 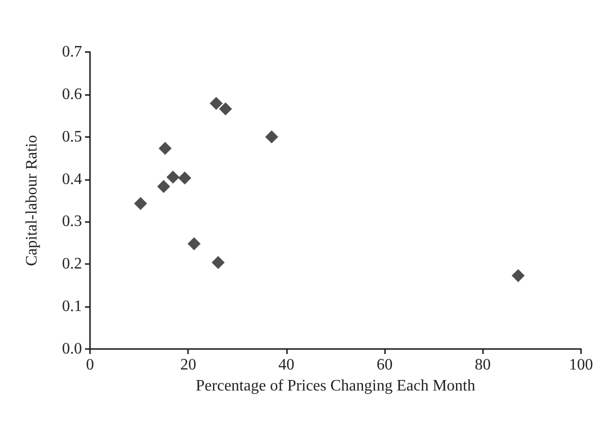 What do you see at coordinates (90, 365) in the screenshot?
I see `x-tick-label: 0` at bounding box center [90, 365].